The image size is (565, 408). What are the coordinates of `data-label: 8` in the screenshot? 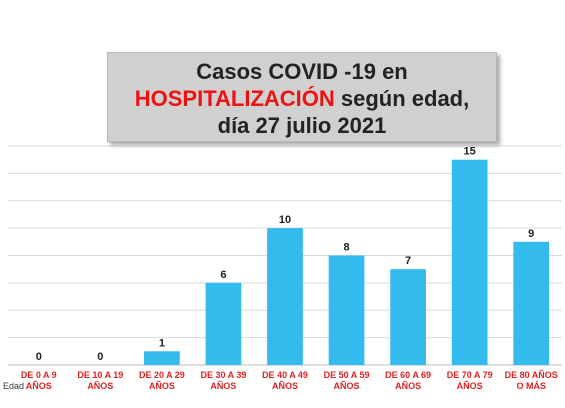 It's located at (346, 248).